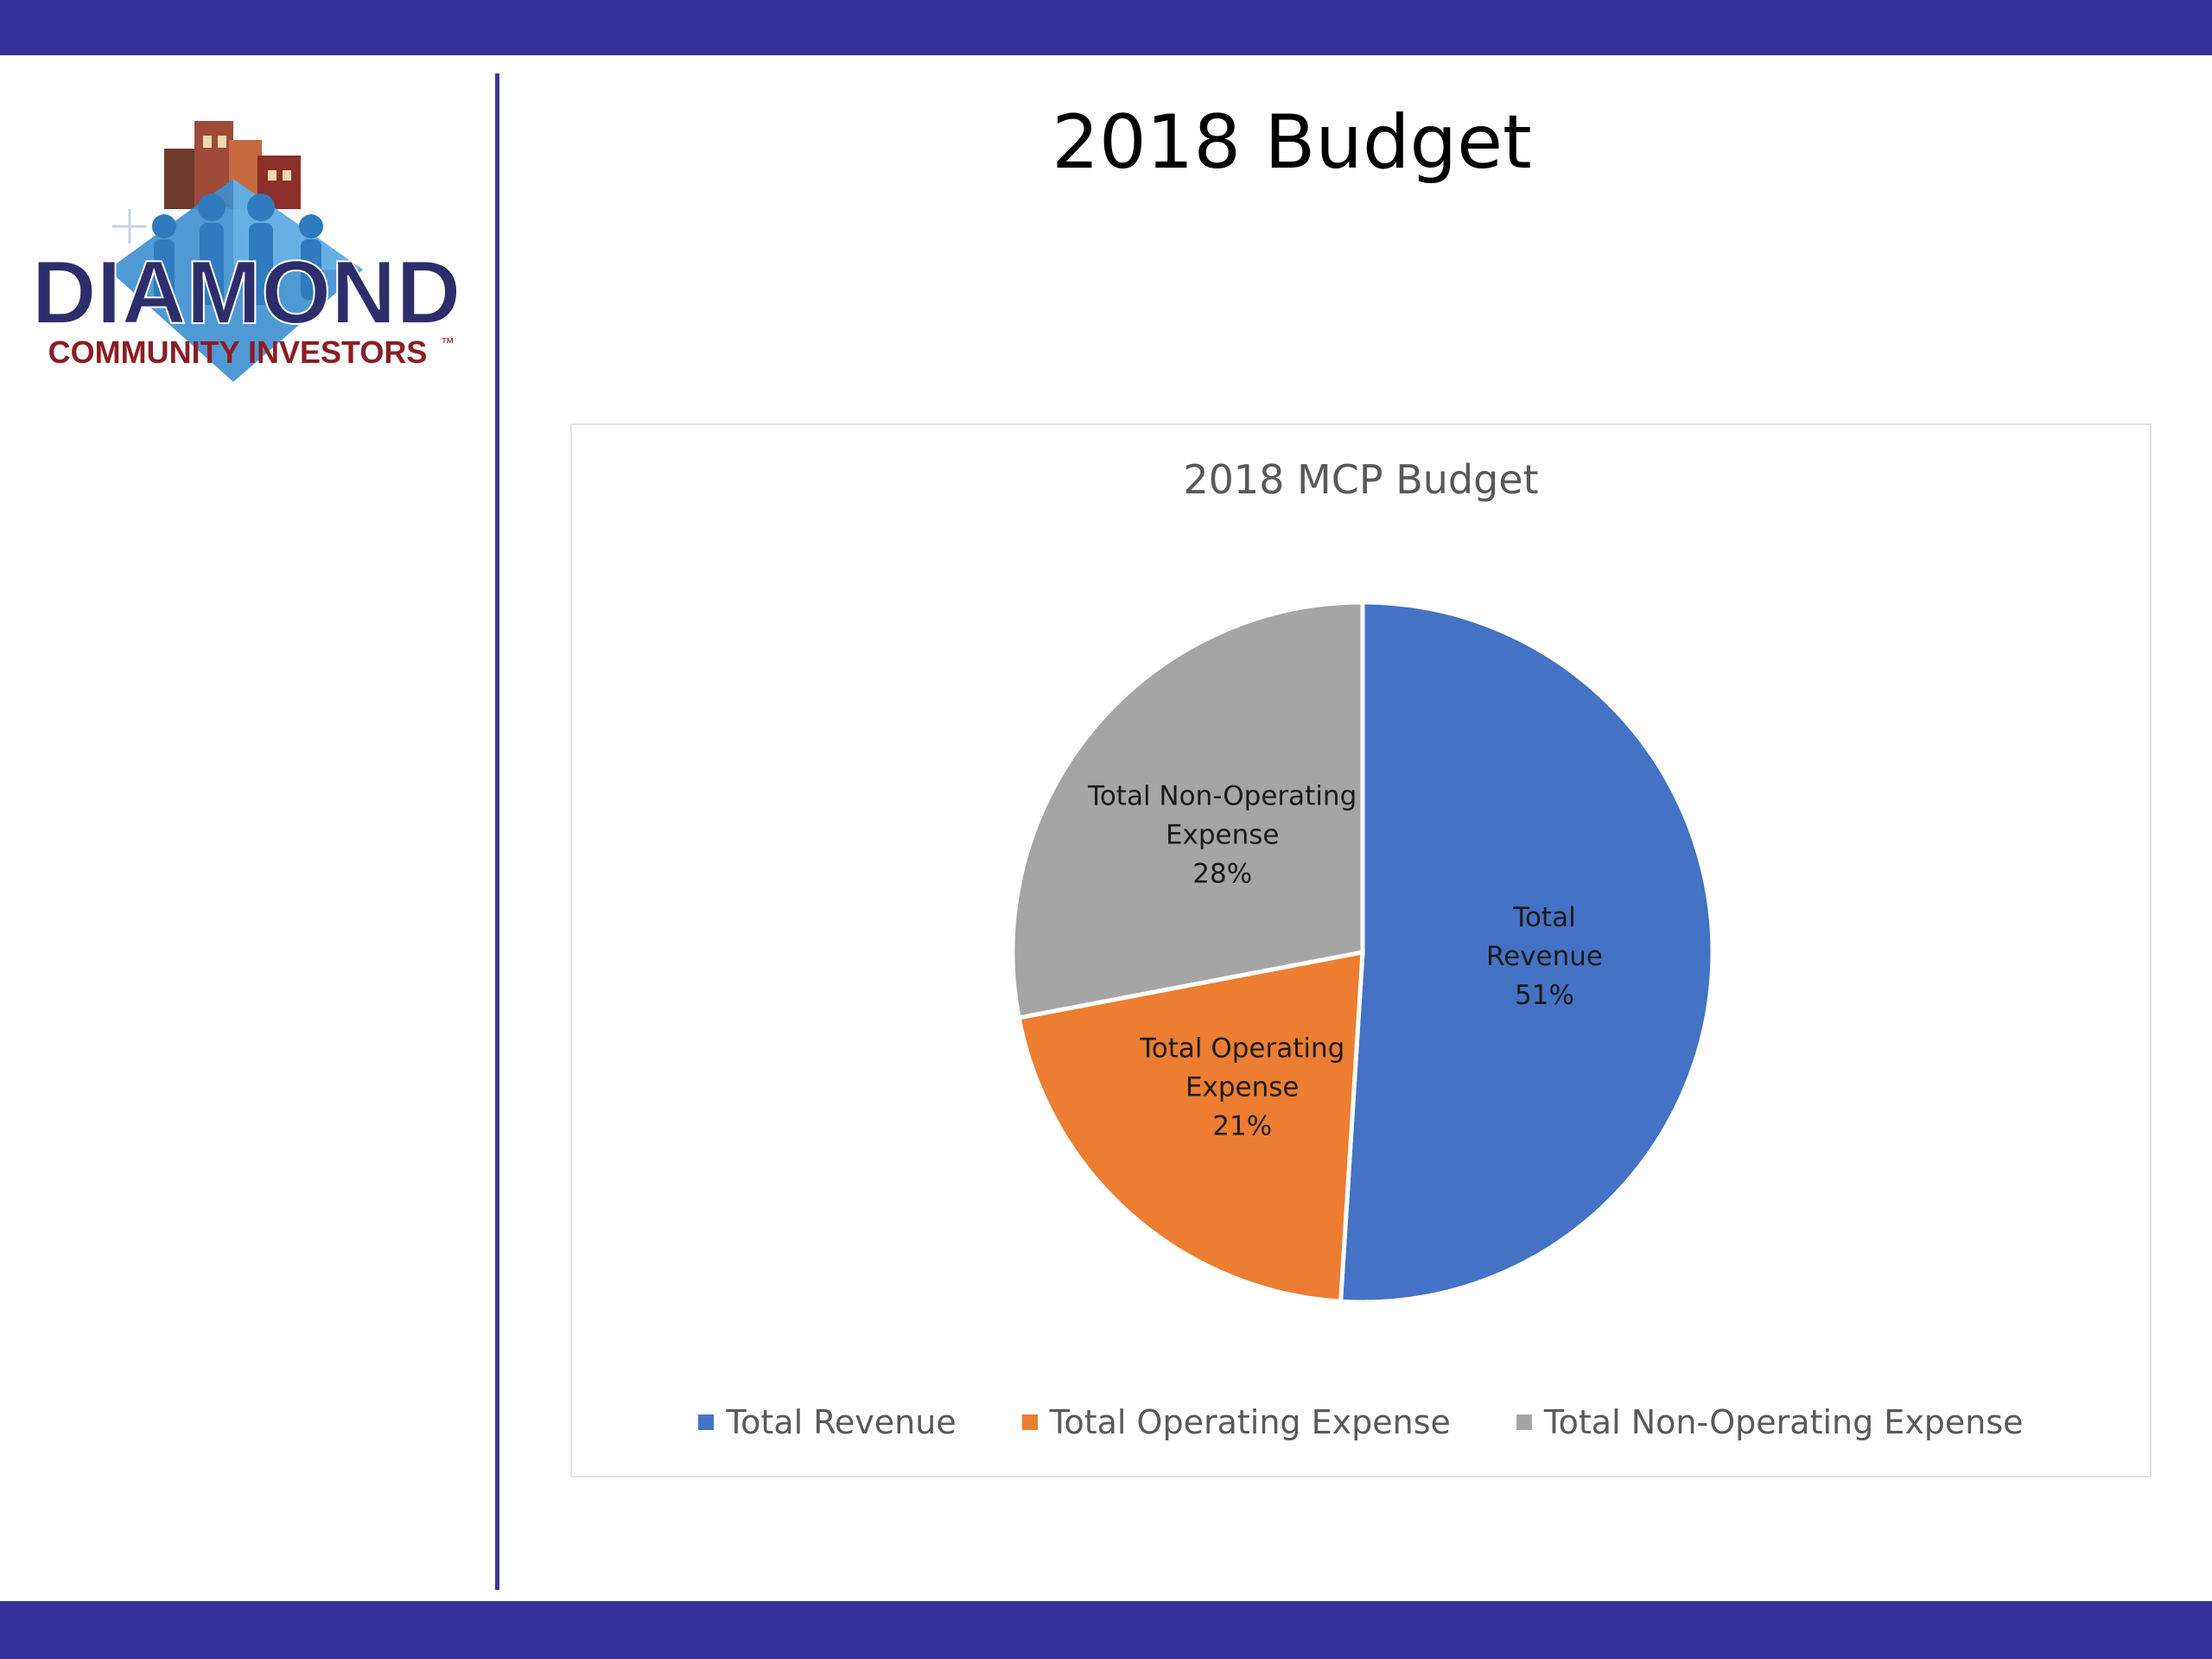 This screenshot has width=2212, height=1659. Describe the element at coordinates (1223, 834) in the screenshot. I see `slice-label-2-line-1: Expense` at that location.